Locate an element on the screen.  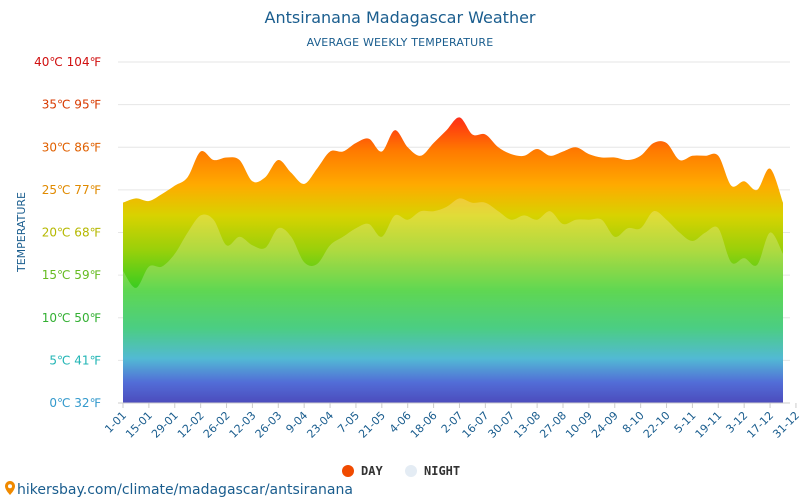
y-tick-label: 40℃ 104℉ is located at coordinates (67, 62).